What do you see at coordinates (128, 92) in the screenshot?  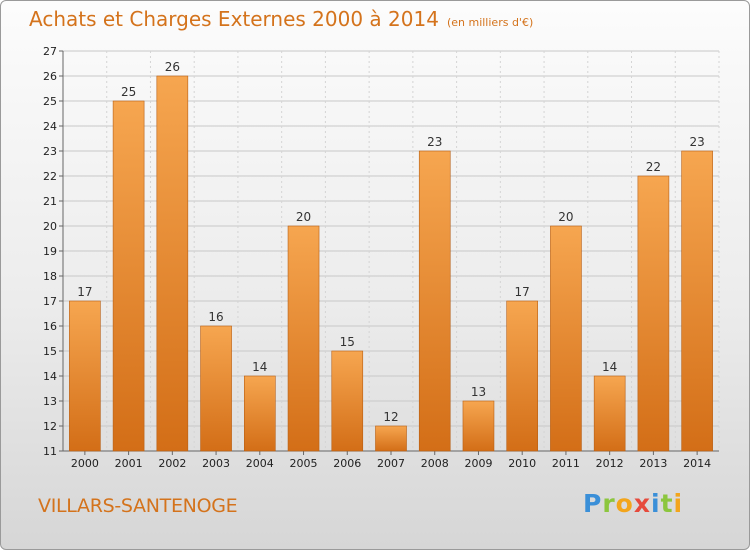 I see `bar-value-label: 25` at bounding box center [128, 92].